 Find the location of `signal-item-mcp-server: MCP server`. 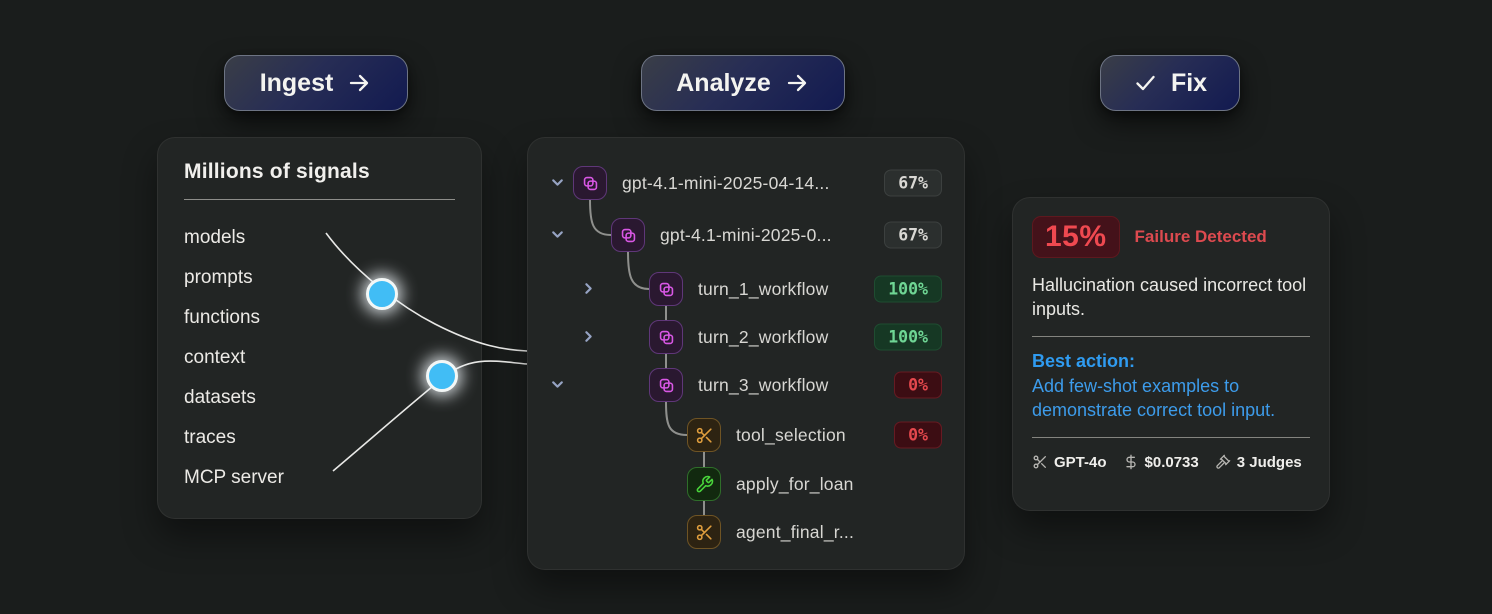

signal-item-mcp-server: MCP server is located at coordinates (234, 477).